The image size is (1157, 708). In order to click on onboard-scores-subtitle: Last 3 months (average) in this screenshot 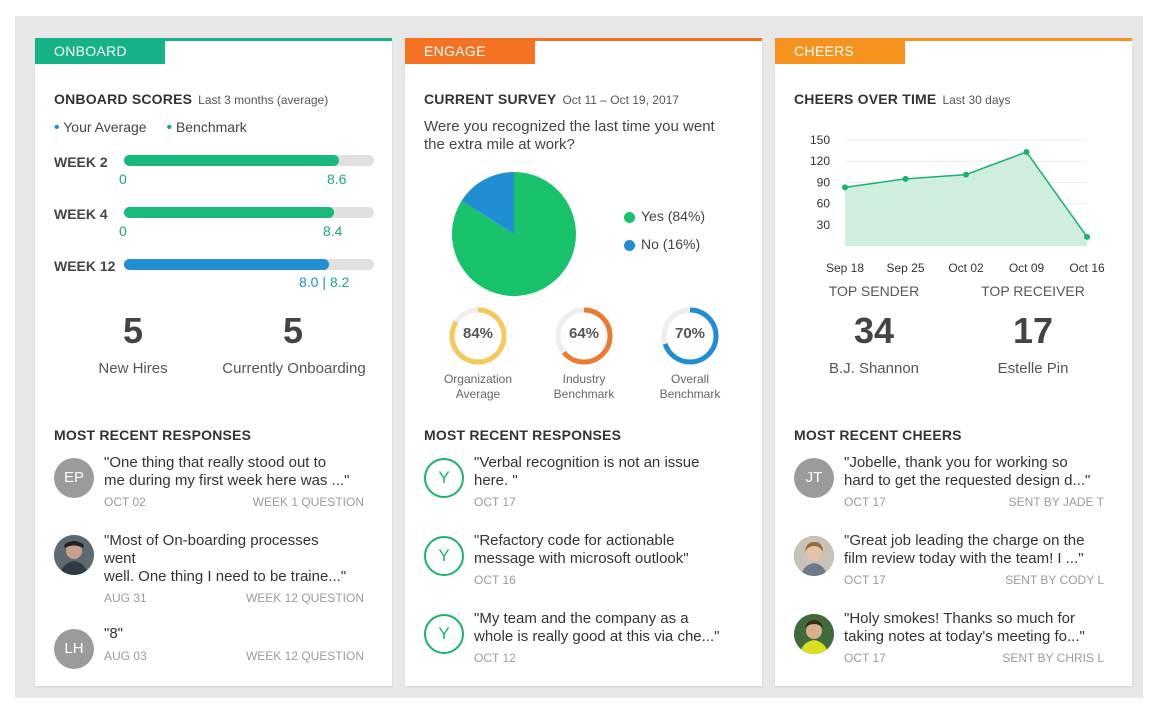, I will do `click(263, 100)`.